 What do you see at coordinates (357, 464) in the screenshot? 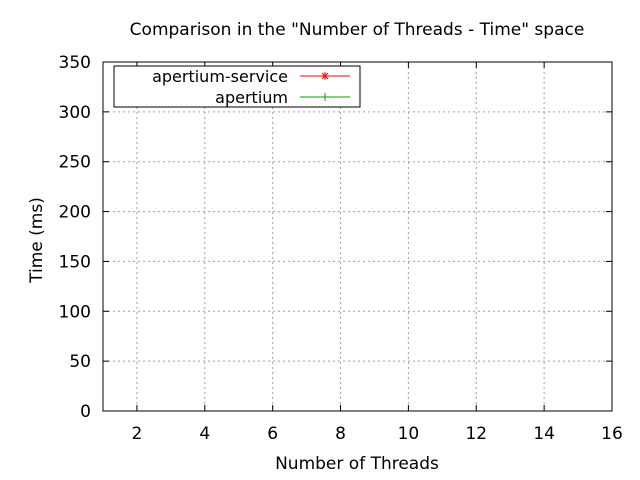
I see `x-axis-label: Number of Threads` at bounding box center [357, 464].